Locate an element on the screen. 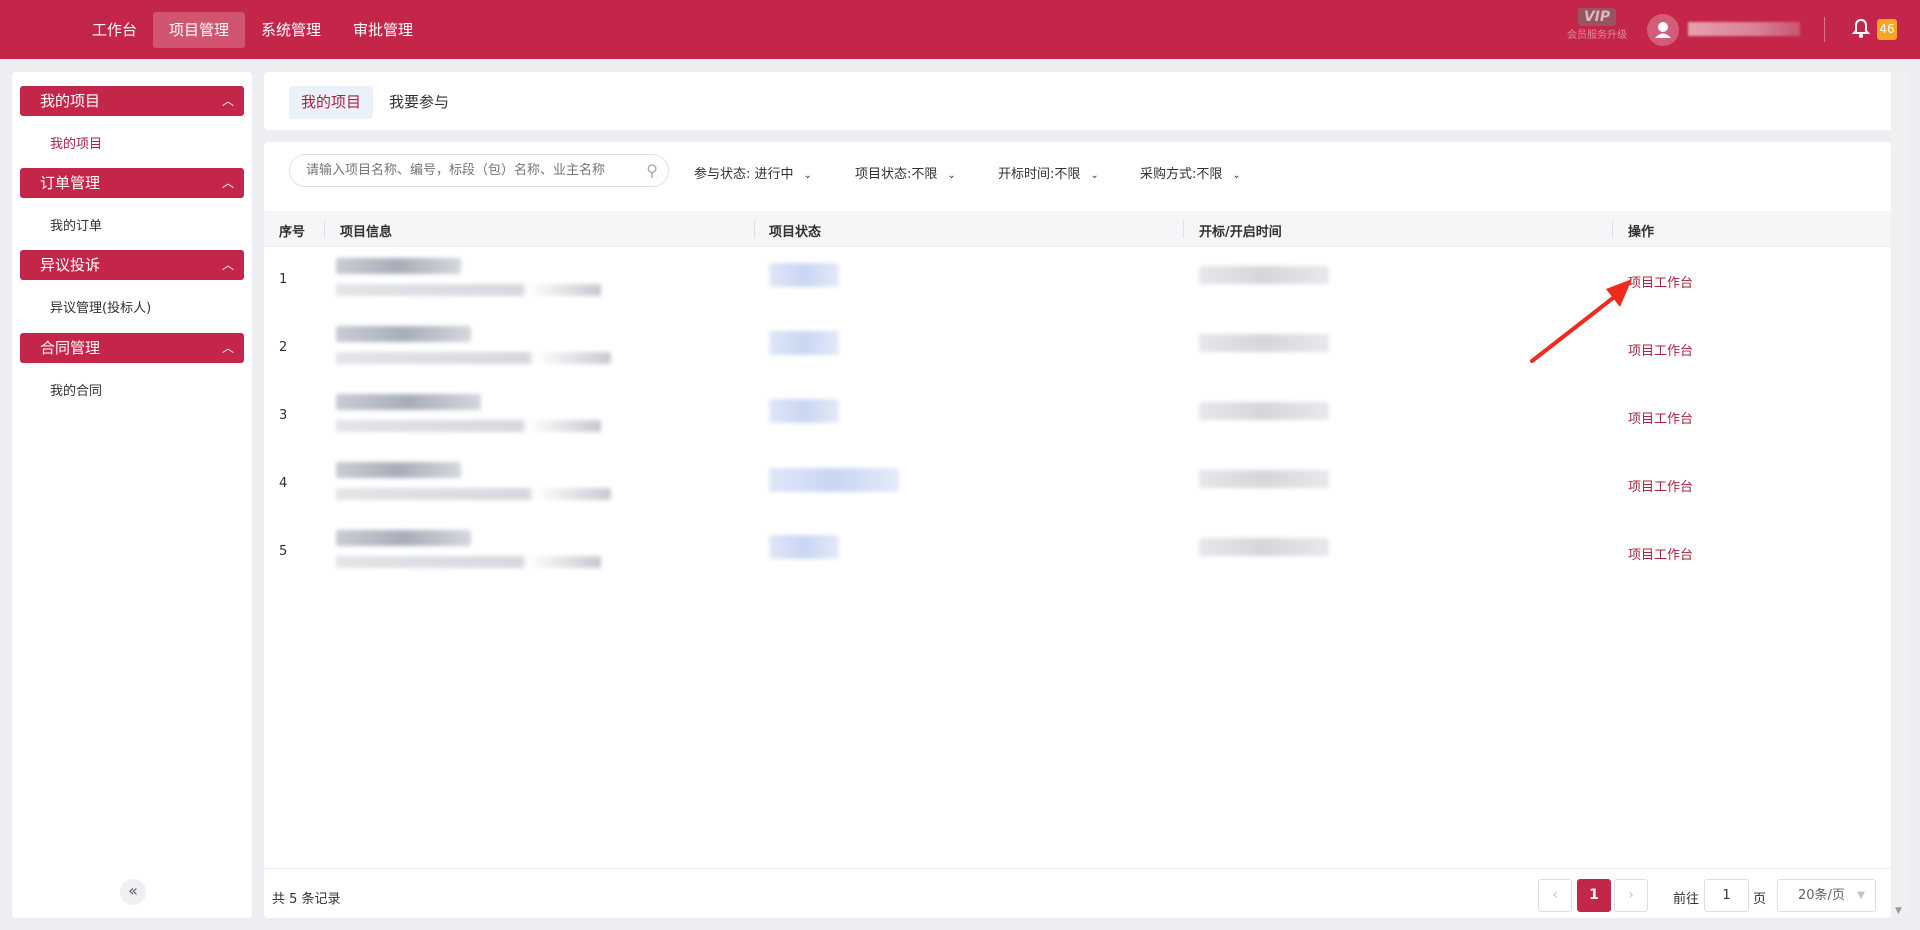  column-project-status: 项目状态 is located at coordinates (795, 232).